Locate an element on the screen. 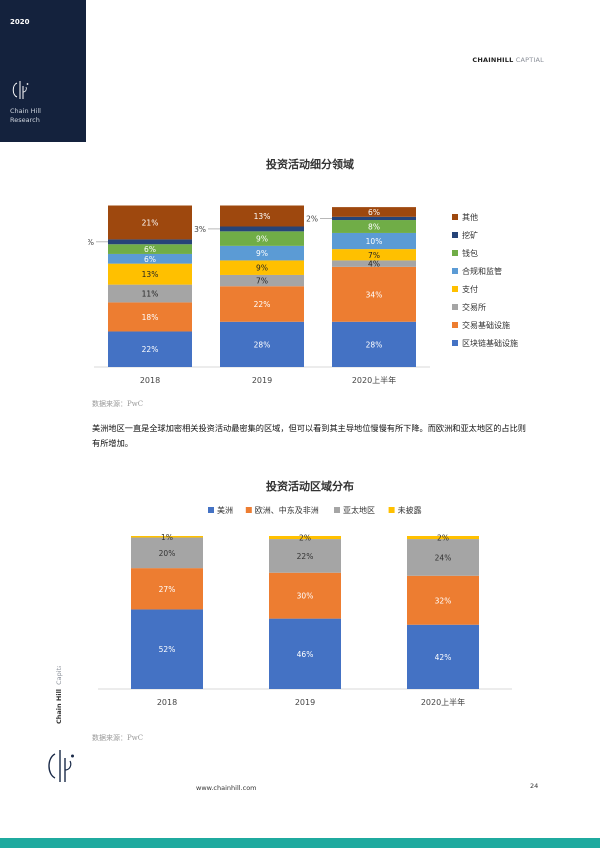  vertical-brand: Chain Hill Capital is located at coordinates (59, 695).